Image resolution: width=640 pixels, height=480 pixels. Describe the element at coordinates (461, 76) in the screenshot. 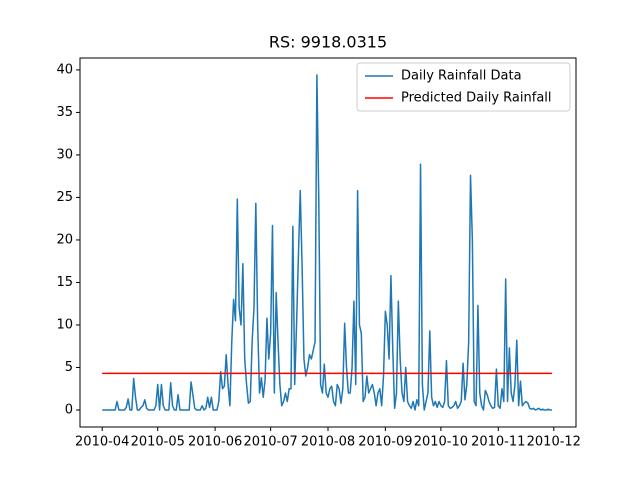

I see `legend-label: Daily Rainfall Data` at that location.